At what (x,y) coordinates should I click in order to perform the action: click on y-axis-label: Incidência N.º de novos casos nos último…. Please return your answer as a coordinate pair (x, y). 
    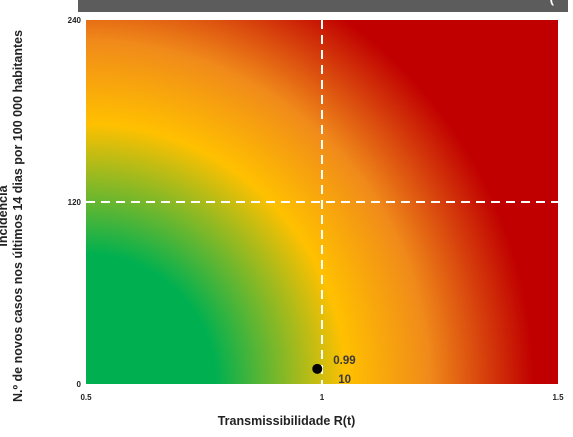
    Looking at the image, I should click on (18, 216).